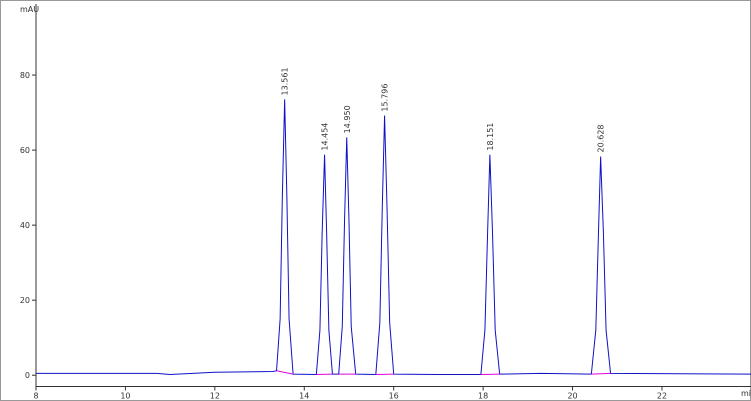 The width and height of the screenshot is (751, 401). What do you see at coordinates (25, 225) in the screenshot?
I see `y-tick-label: 40` at bounding box center [25, 225].